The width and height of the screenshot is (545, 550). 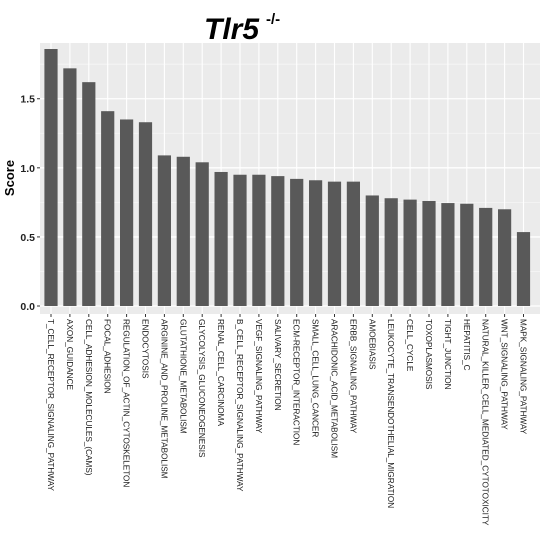 I want to click on y-axis-ticks: 0.0 0.5 1.0 1.5, so click(x=30, y=203).